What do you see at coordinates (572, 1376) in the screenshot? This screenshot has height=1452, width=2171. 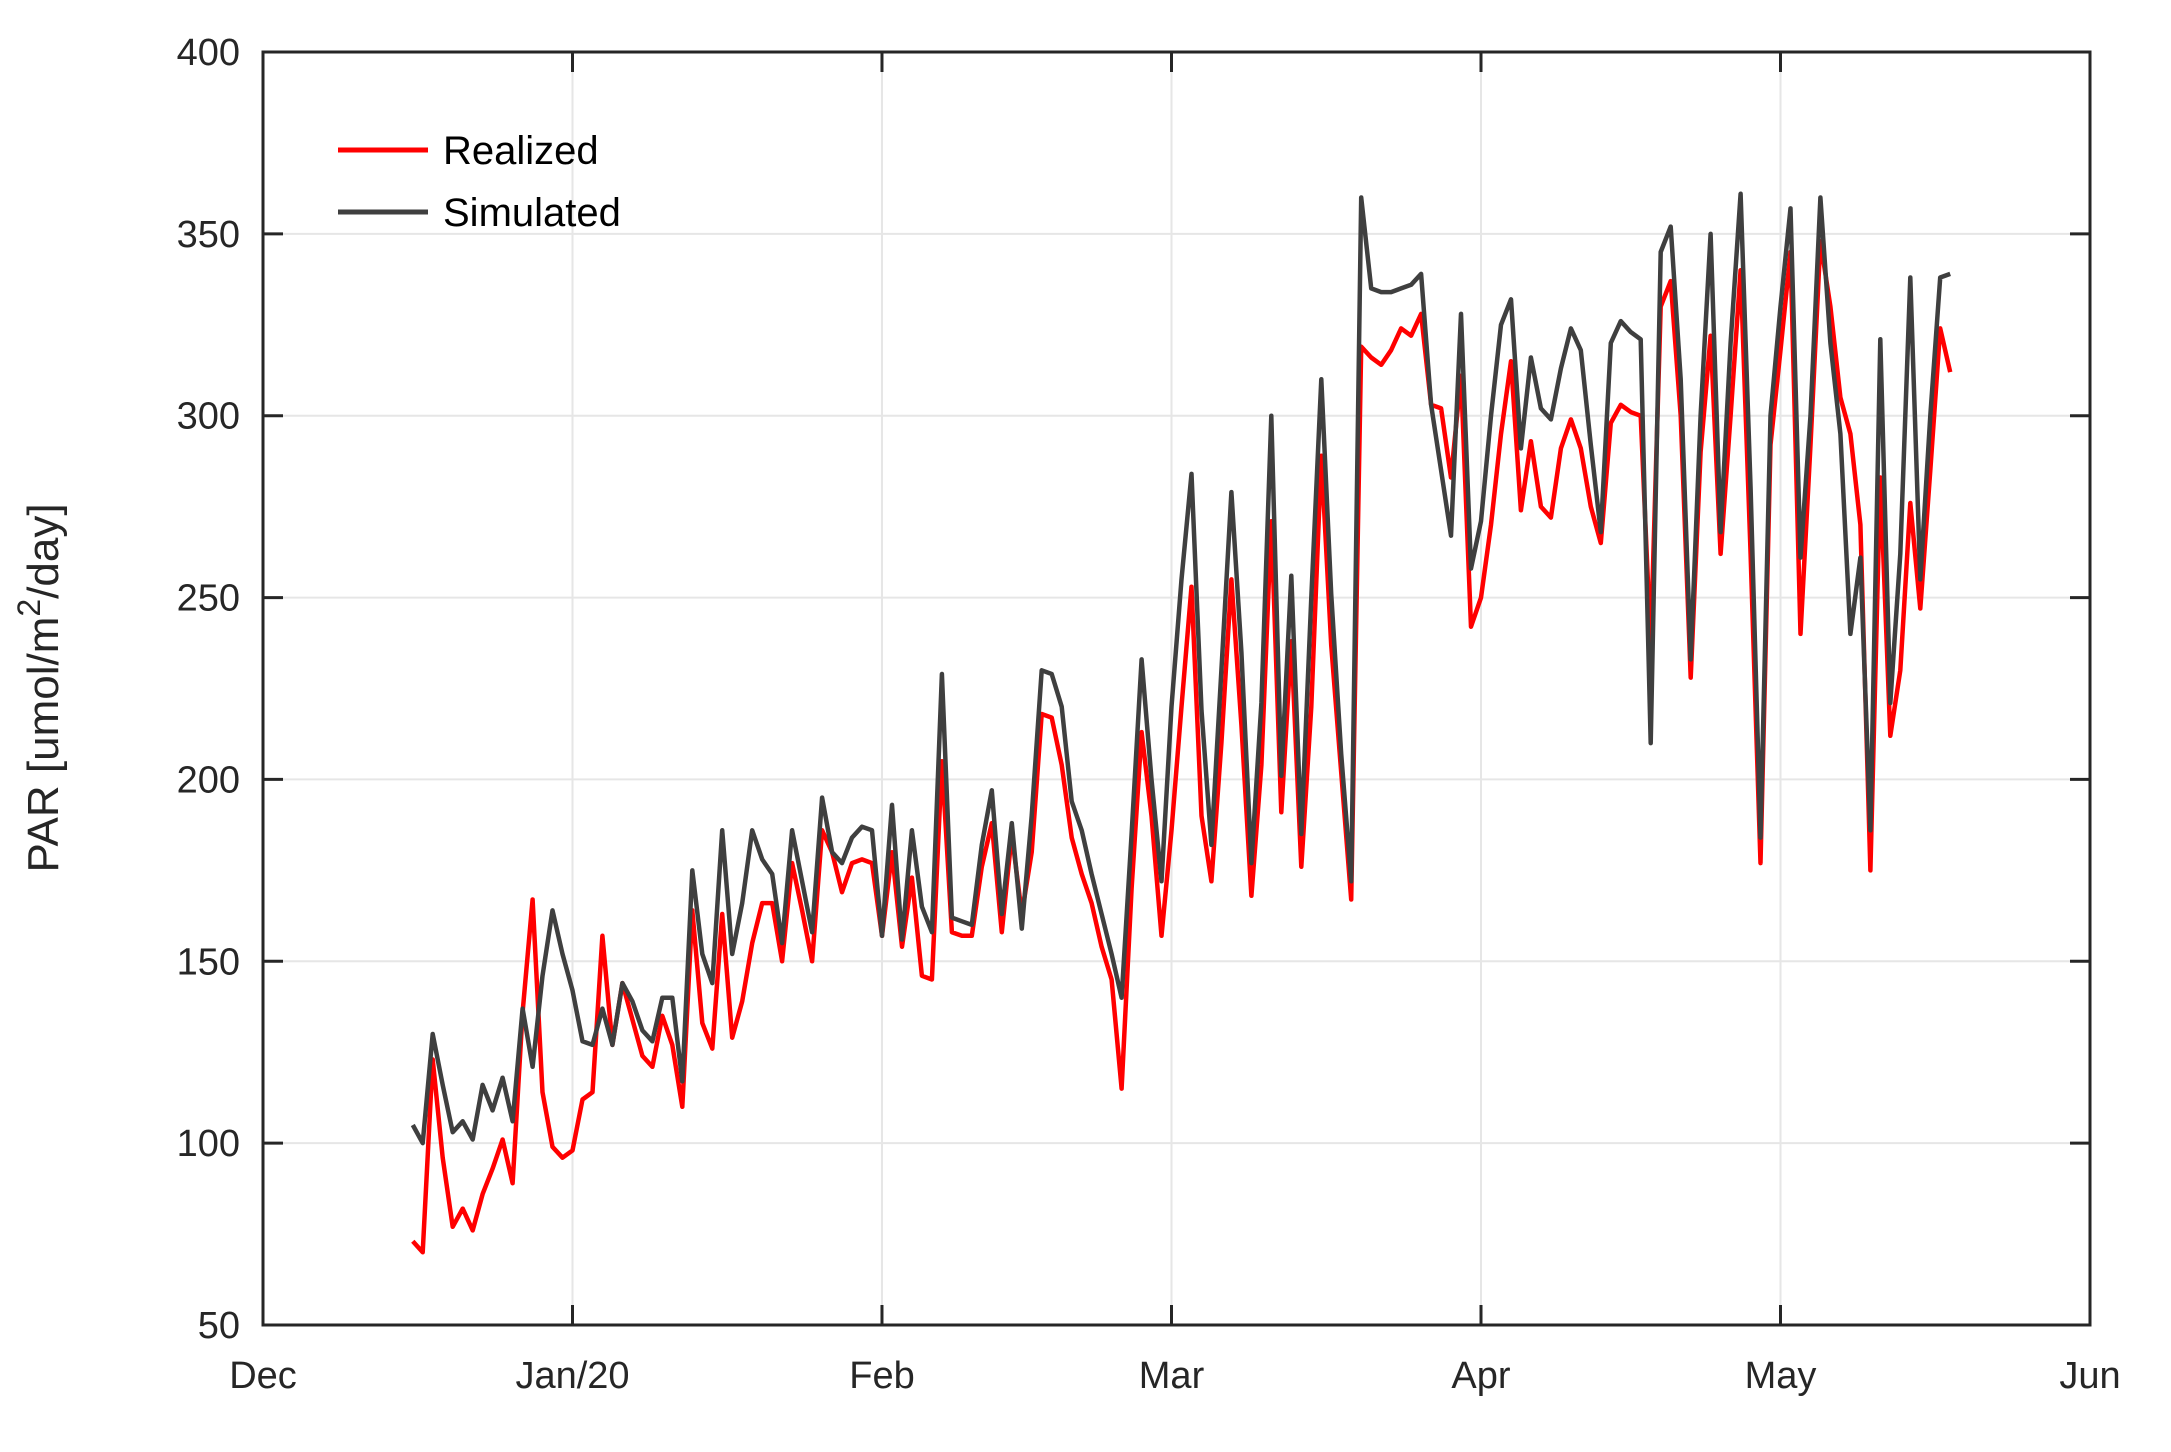 I see `x-tick-label: Jan/20` at bounding box center [572, 1376].